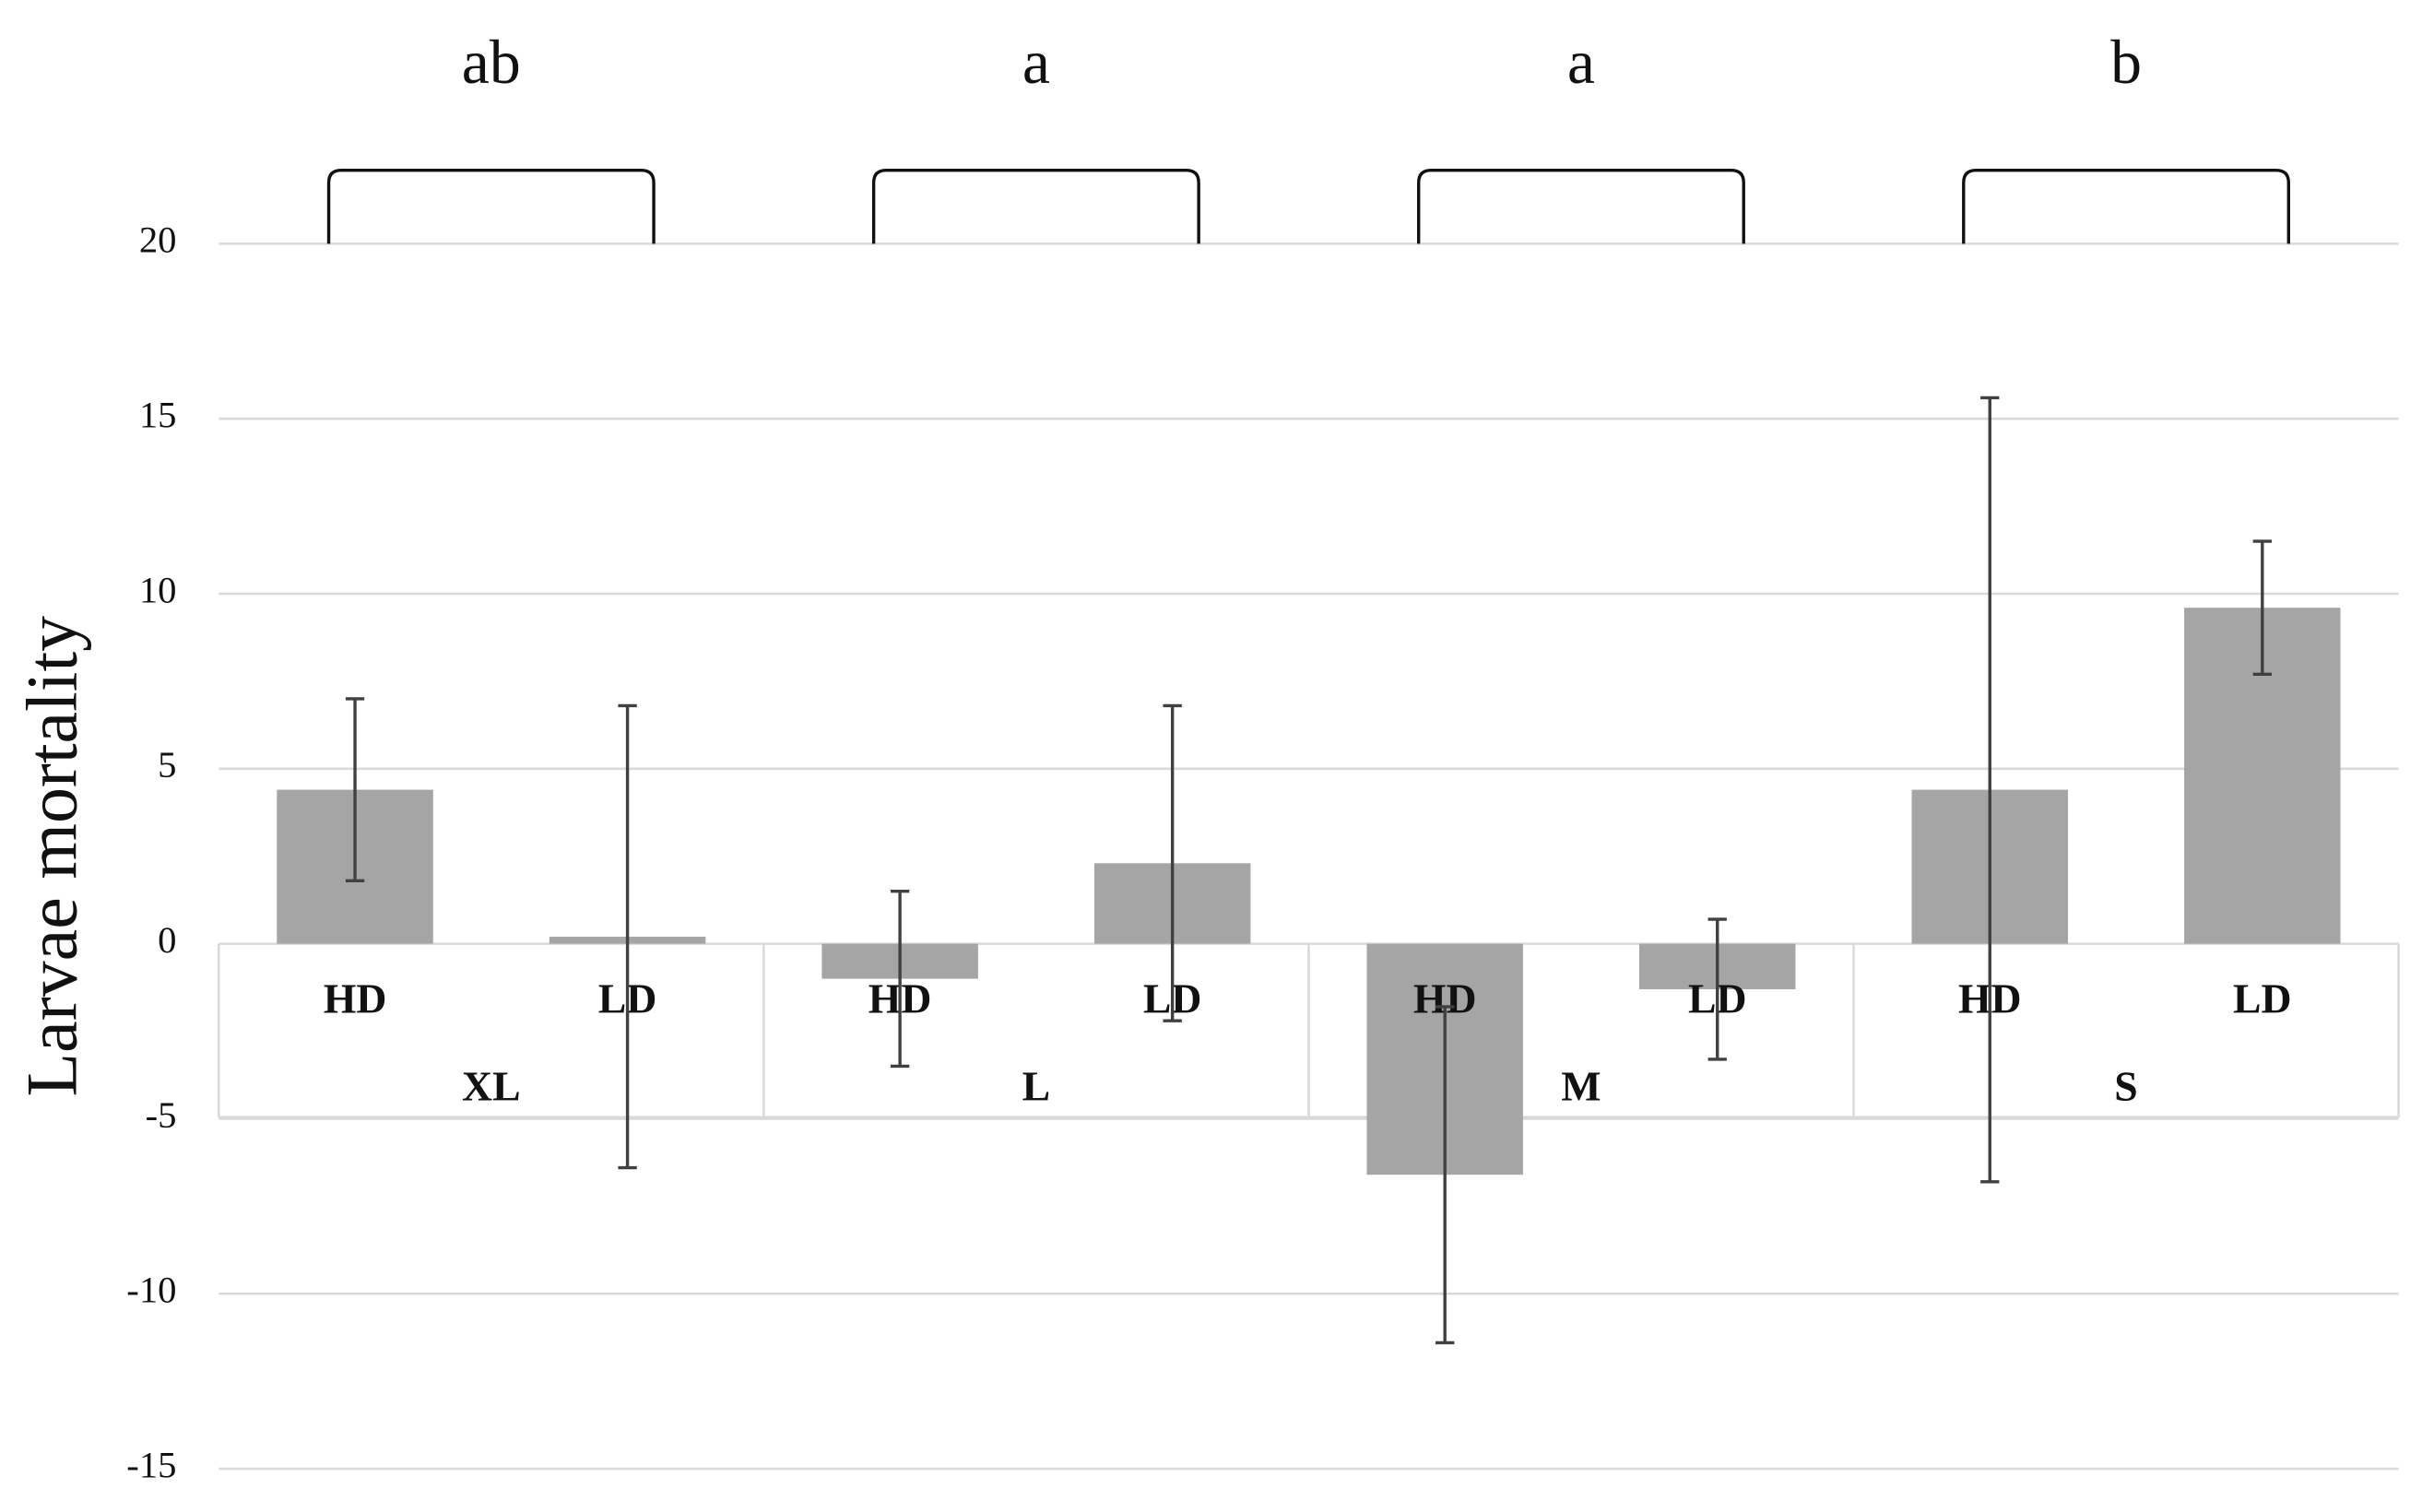 The width and height of the screenshot is (2422, 1512). What do you see at coordinates (51, 856) in the screenshot?
I see `y-axis-title: Larvae mortality` at bounding box center [51, 856].